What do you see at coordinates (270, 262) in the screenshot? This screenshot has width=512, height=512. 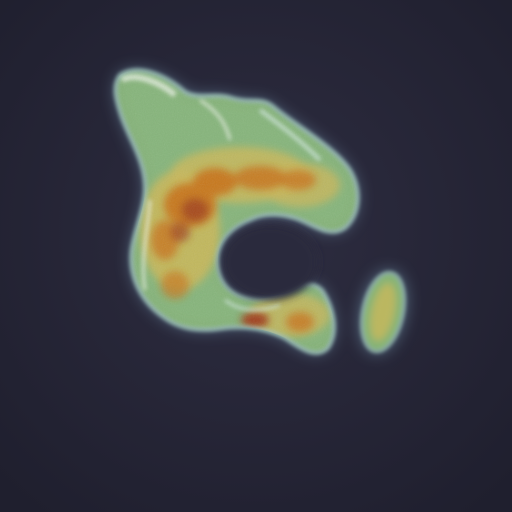 I see `organism-vacuole` at bounding box center [270, 262].